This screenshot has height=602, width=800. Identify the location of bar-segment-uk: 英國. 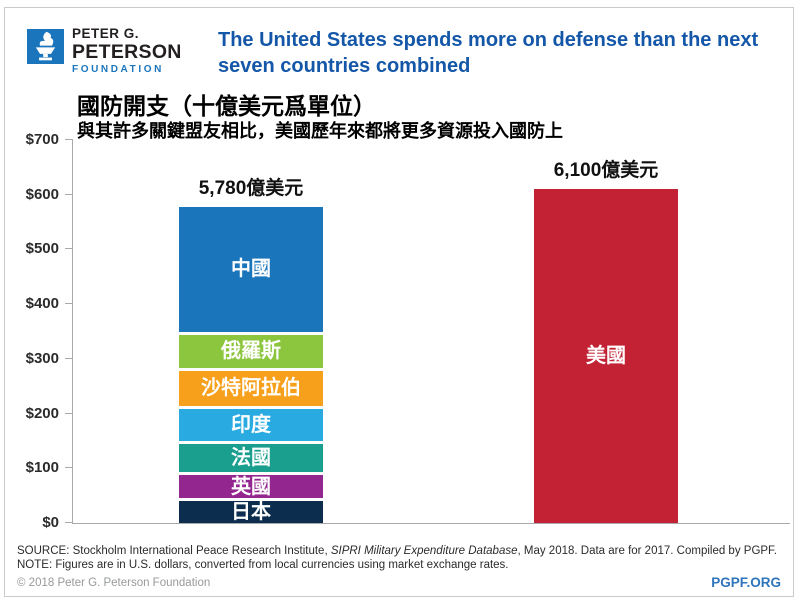
(251, 485).